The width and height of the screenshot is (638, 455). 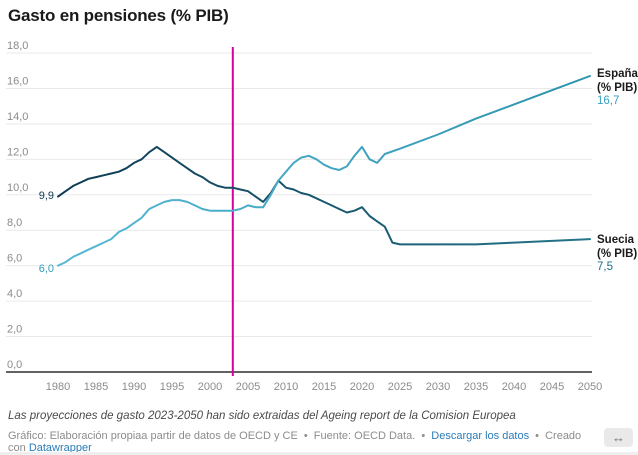 I want to click on suecia-end-value: 7,5, so click(x=605, y=267).